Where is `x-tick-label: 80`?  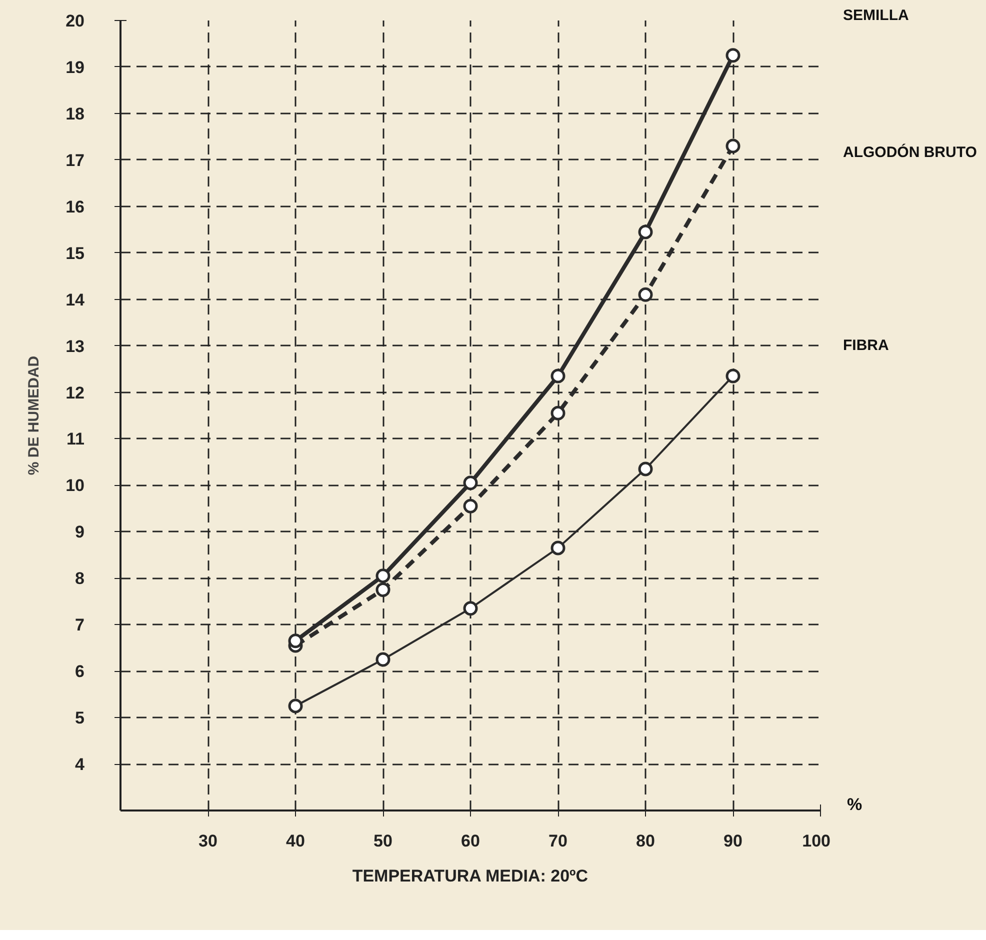
x-tick-label: 80 is located at coordinates (645, 841).